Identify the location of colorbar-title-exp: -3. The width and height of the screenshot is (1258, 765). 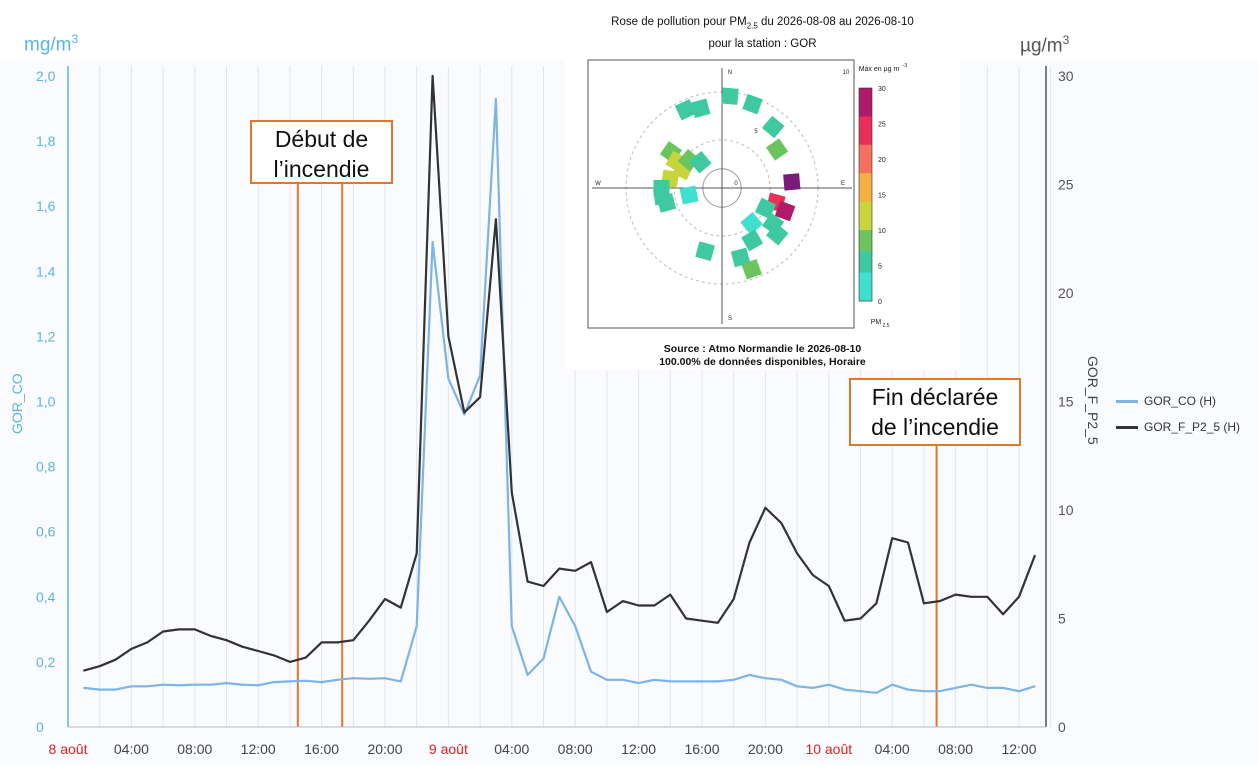
(905, 66).